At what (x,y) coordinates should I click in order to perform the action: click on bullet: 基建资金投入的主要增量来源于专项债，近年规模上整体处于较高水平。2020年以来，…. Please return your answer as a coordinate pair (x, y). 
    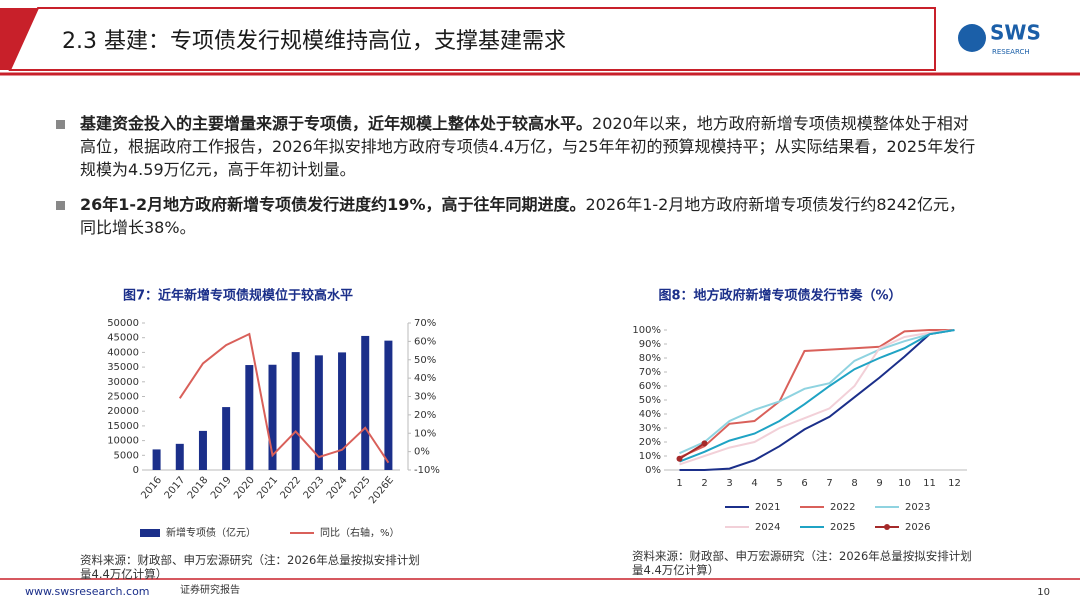
    Looking at the image, I should click on (518, 146).